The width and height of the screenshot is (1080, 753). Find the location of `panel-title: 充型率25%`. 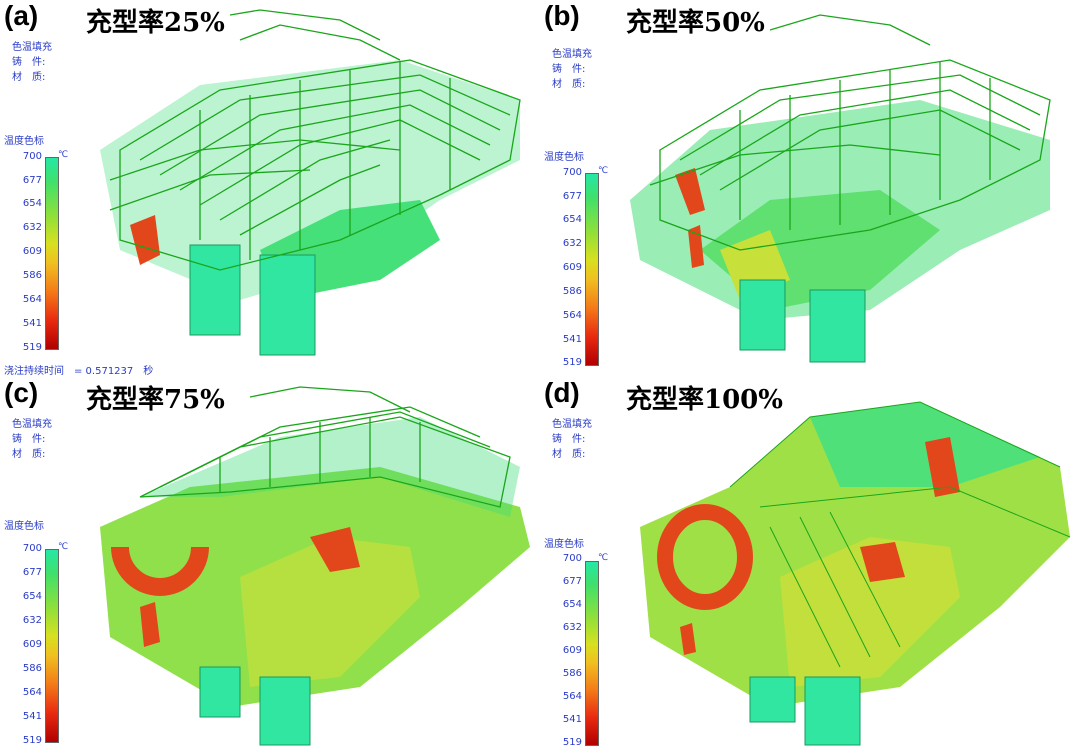

panel-title: 充型率25% is located at coordinates (155, 23).